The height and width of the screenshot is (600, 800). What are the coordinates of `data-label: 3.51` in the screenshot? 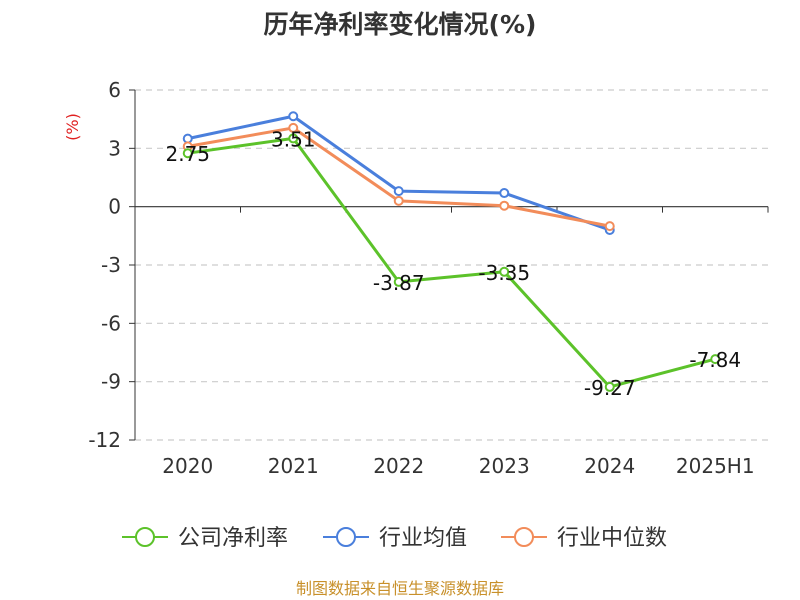 It's located at (293, 139).